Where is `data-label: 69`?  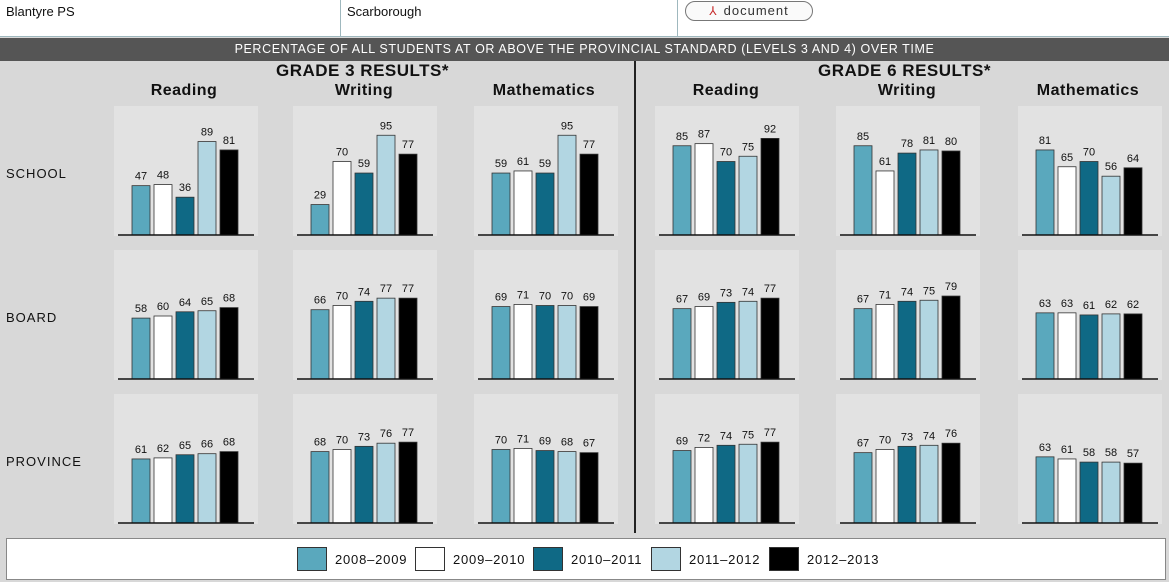
data-label: 69 is located at coordinates (589, 298).